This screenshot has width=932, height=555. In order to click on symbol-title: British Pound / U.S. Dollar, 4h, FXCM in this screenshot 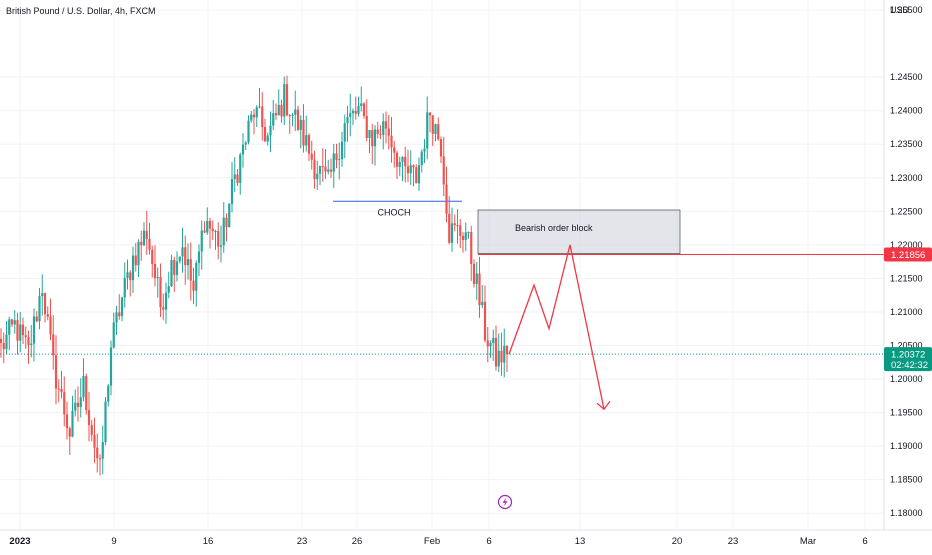, I will do `click(81, 11)`.